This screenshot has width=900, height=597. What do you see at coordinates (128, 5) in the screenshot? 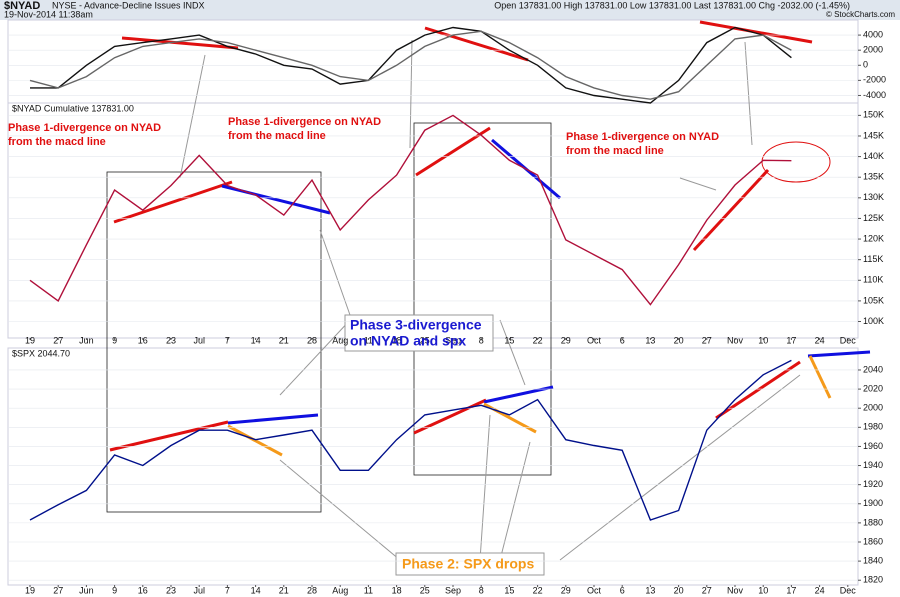
I see `description: NYSE - Advance-Decline Issues INDX` at bounding box center [128, 5].